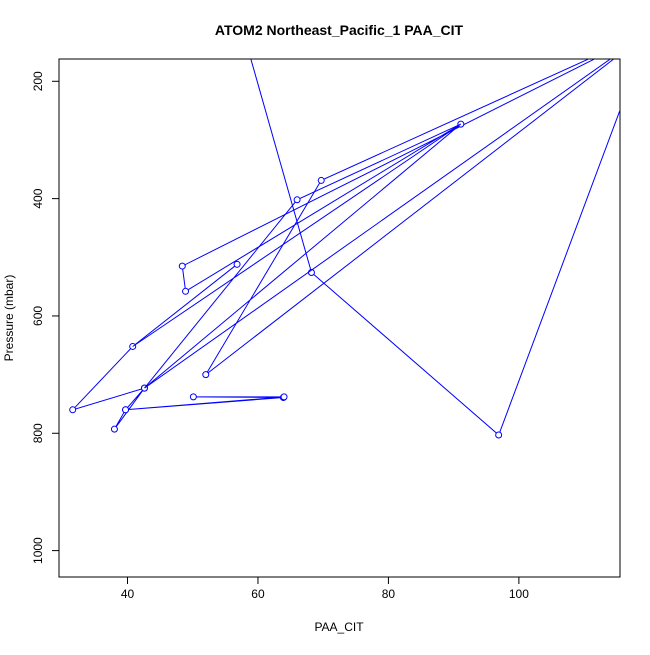 This screenshot has height=655, width=650. I want to click on y-axis: 200 400 600 800 1000, so click(45, 317).